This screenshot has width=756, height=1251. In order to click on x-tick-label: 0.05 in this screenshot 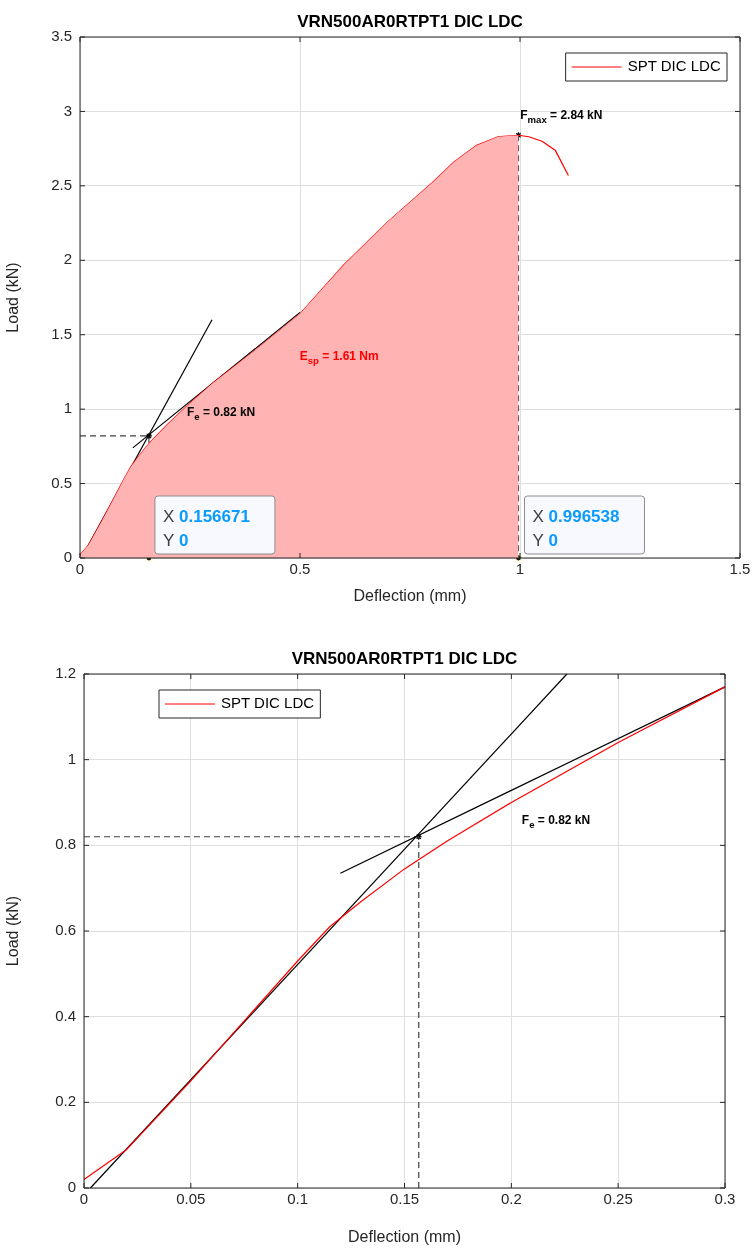, I will do `click(191, 1199)`.